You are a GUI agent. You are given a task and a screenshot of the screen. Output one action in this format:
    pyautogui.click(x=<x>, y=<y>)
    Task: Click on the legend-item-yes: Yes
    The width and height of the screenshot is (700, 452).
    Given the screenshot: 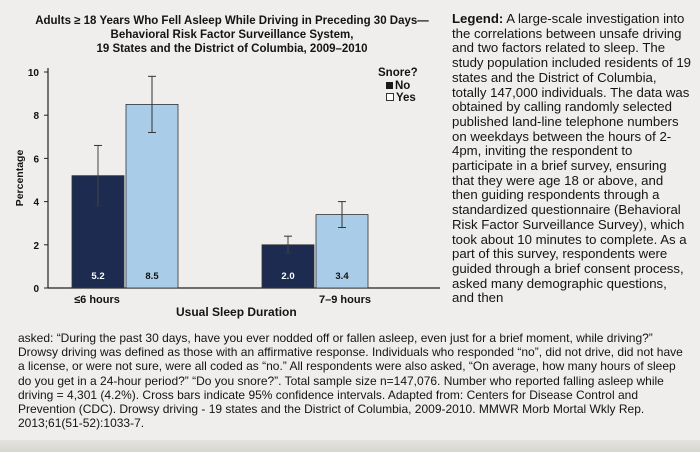 What is the action you would take?
    pyautogui.click(x=398, y=98)
    